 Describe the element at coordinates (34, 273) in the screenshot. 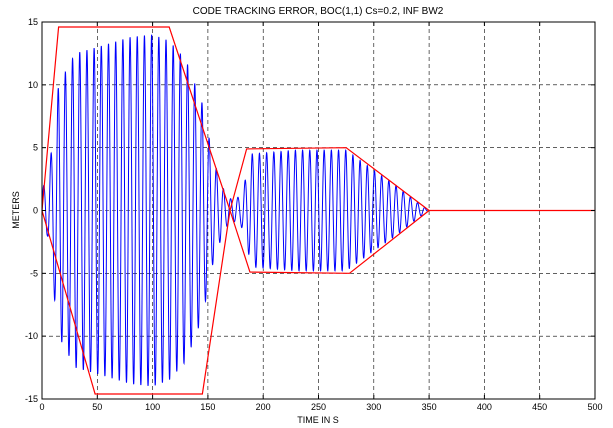

I see `y-tick-label: -5` at that location.